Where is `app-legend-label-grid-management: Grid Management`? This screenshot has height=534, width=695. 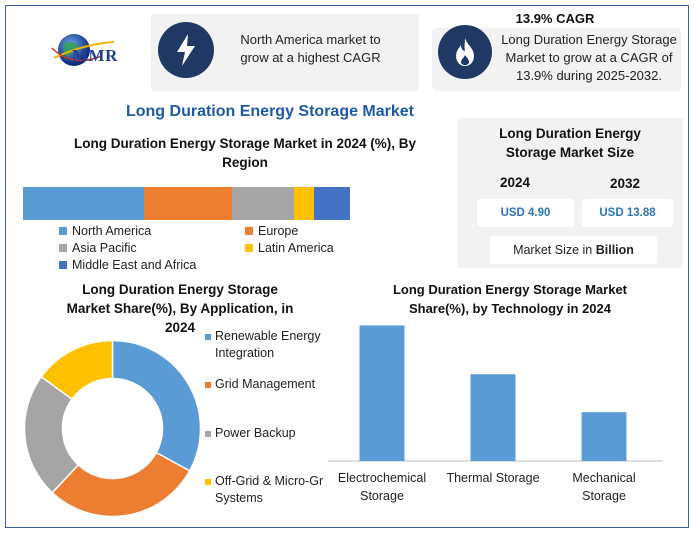
app-legend-label-grid-management: Grid Management is located at coordinates (265, 384).